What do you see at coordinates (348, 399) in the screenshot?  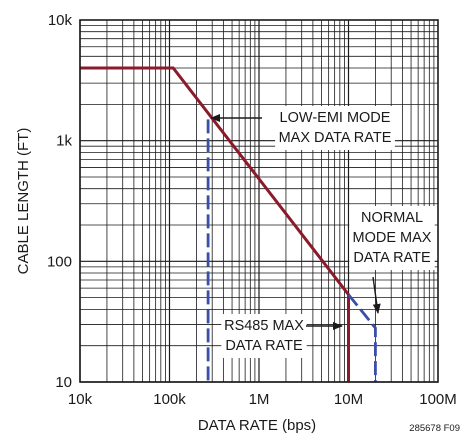 I see `x-tick-label: 10M` at bounding box center [348, 399].